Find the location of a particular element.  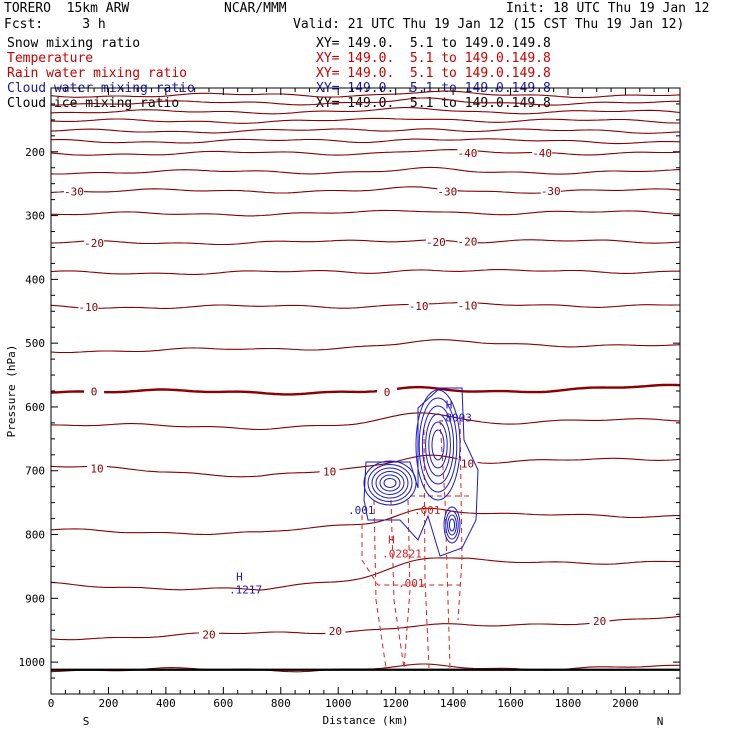

legend-snow-label: Snow mixing ratio is located at coordinates (74, 43).